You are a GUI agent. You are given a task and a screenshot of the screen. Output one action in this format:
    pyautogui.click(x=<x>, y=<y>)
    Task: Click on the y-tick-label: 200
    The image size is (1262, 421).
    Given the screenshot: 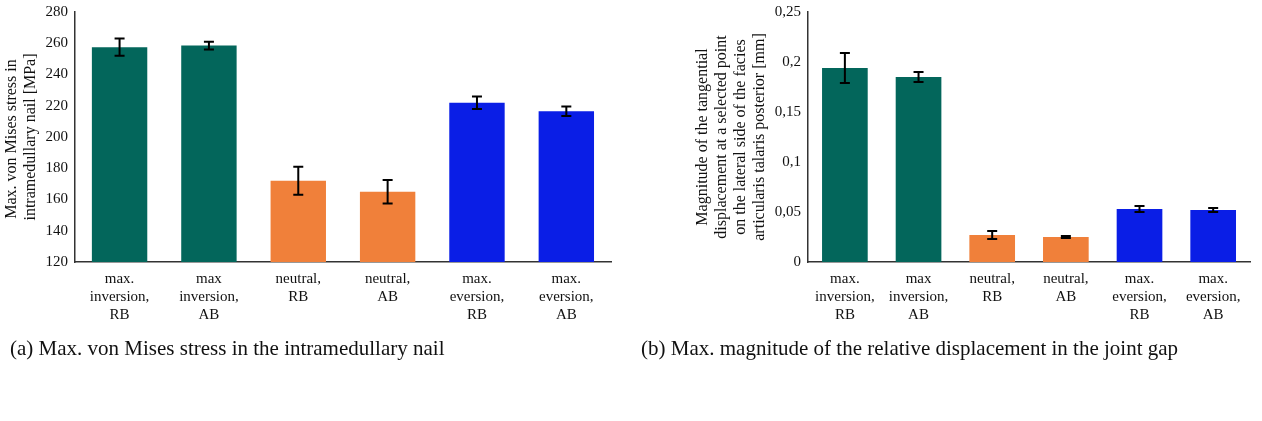 What is the action you would take?
    pyautogui.click(x=56, y=135)
    